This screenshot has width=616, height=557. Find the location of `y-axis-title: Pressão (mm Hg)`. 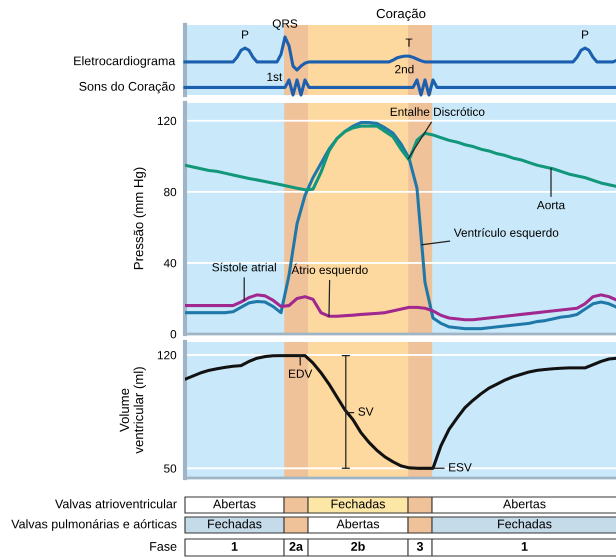

y-axis-title: Pressão (mm Hg) is located at coordinates (140, 219).